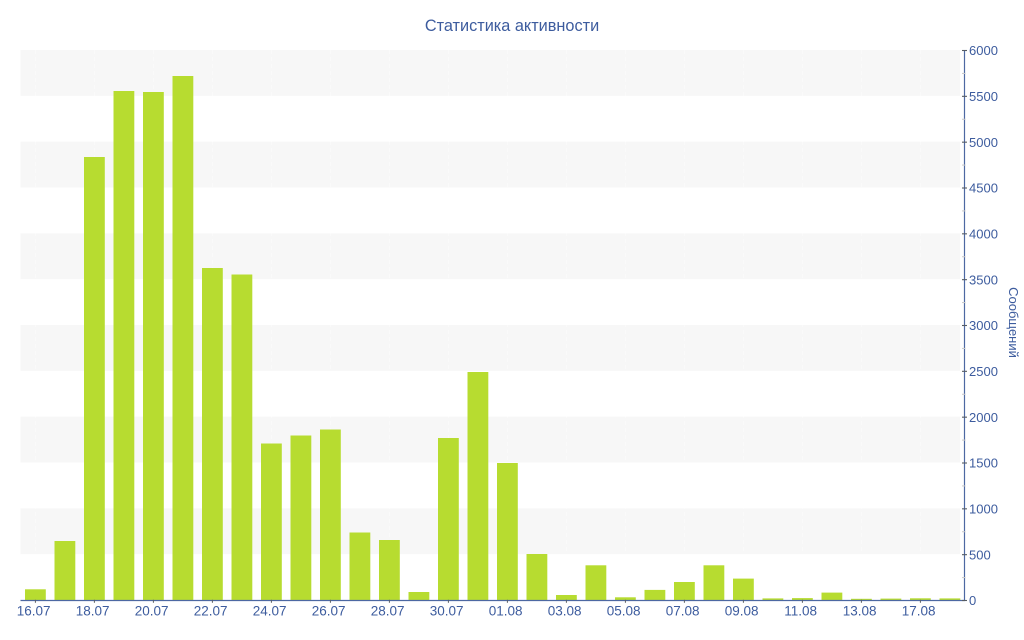 The height and width of the screenshot is (640, 1024). Describe the element at coordinates (983, 508) in the screenshot. I see `svg-text: 1000` at that location.